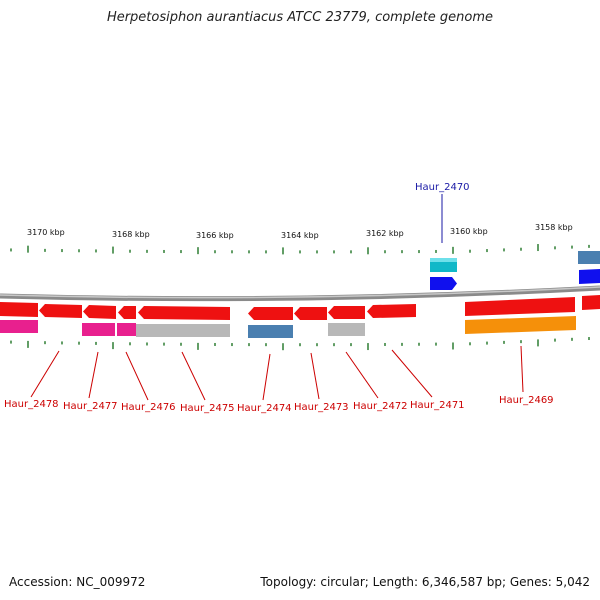 This screenshot has width=600, height=600. I want to click on gene-label: Haur_2474, so click(264, 408).